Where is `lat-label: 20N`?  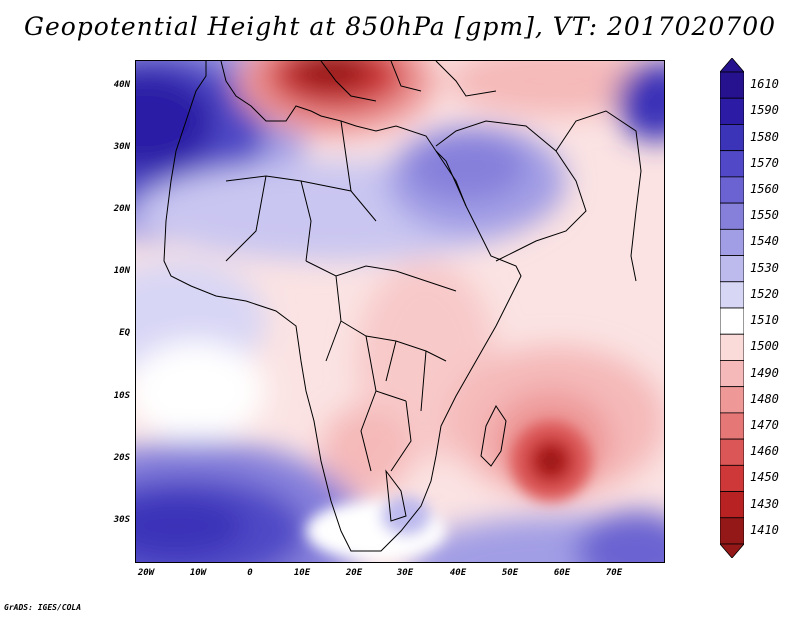 lat-label: 20N is located at coordinates (121, 209).